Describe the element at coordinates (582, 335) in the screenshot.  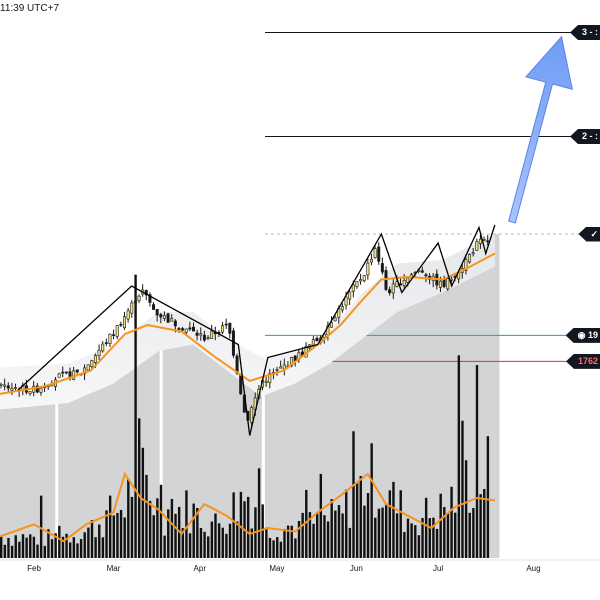
I see `entry-price-tag: ◉ 19` at that location.